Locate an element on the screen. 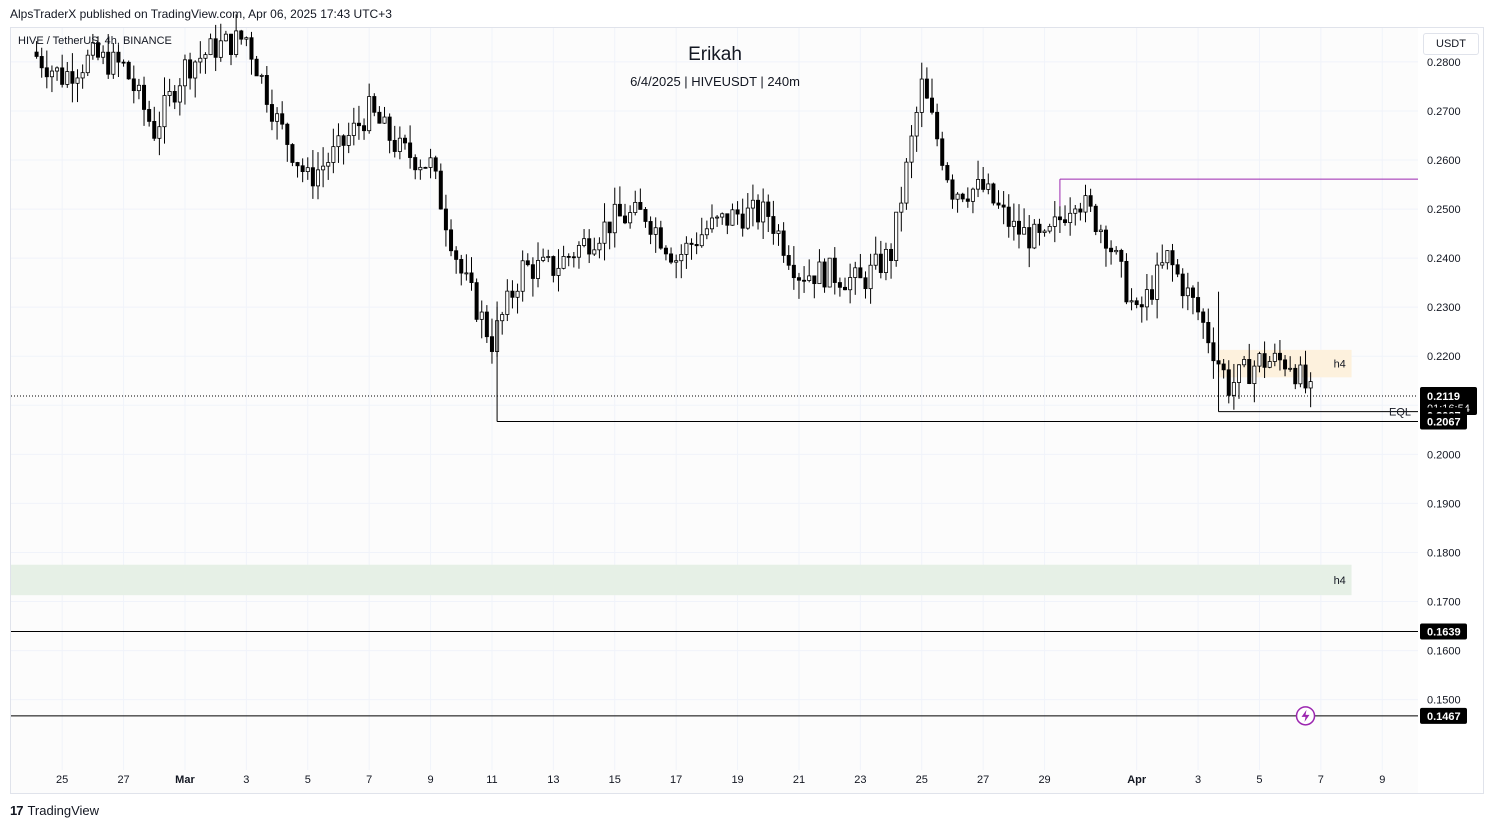  y-tick-label: 0.1500 is located at coordinates (1444, 701).